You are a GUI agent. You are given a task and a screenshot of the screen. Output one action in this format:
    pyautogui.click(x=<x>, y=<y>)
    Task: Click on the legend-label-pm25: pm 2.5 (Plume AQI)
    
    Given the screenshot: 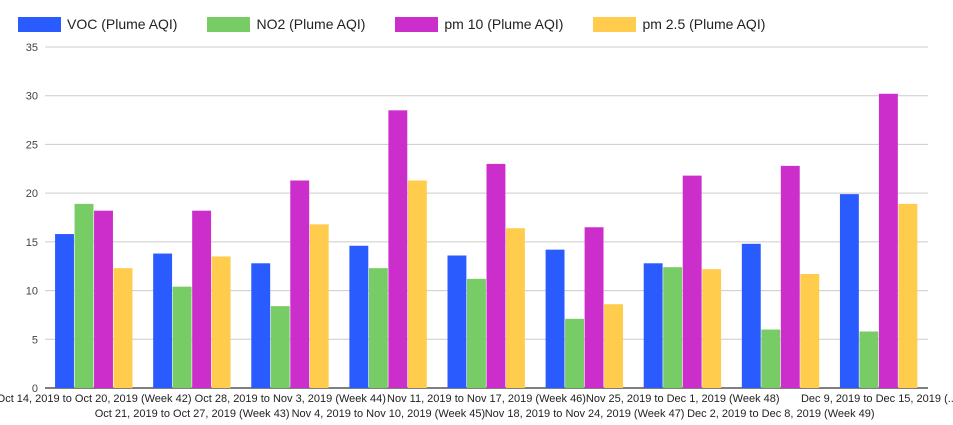 What is the action you would take?
    pyautogui.click(x=704, y=24)
    